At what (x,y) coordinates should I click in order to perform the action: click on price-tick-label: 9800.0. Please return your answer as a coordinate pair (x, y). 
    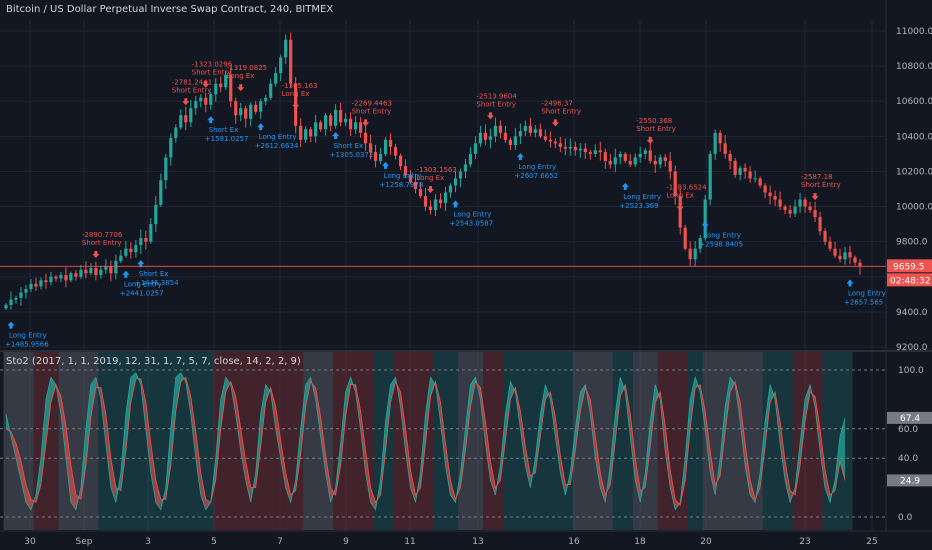
    Looking at the image, I should click on (912, 243).